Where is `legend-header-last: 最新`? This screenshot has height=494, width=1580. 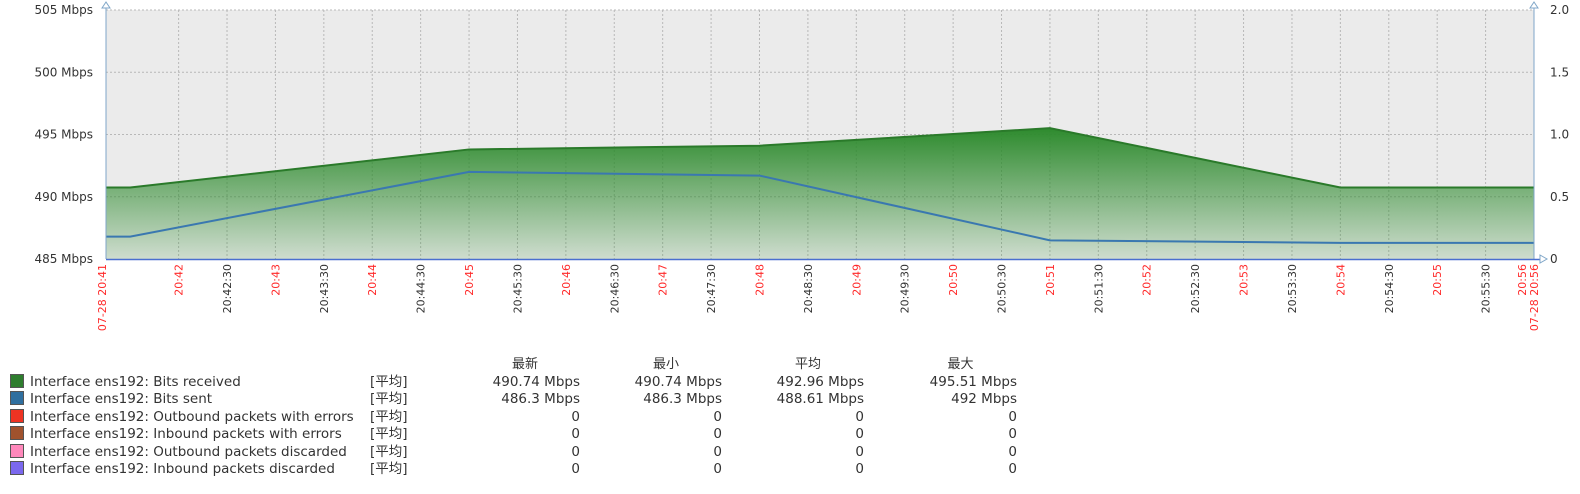 legend-header-last: 最新 is located at coordinates (524, 364).